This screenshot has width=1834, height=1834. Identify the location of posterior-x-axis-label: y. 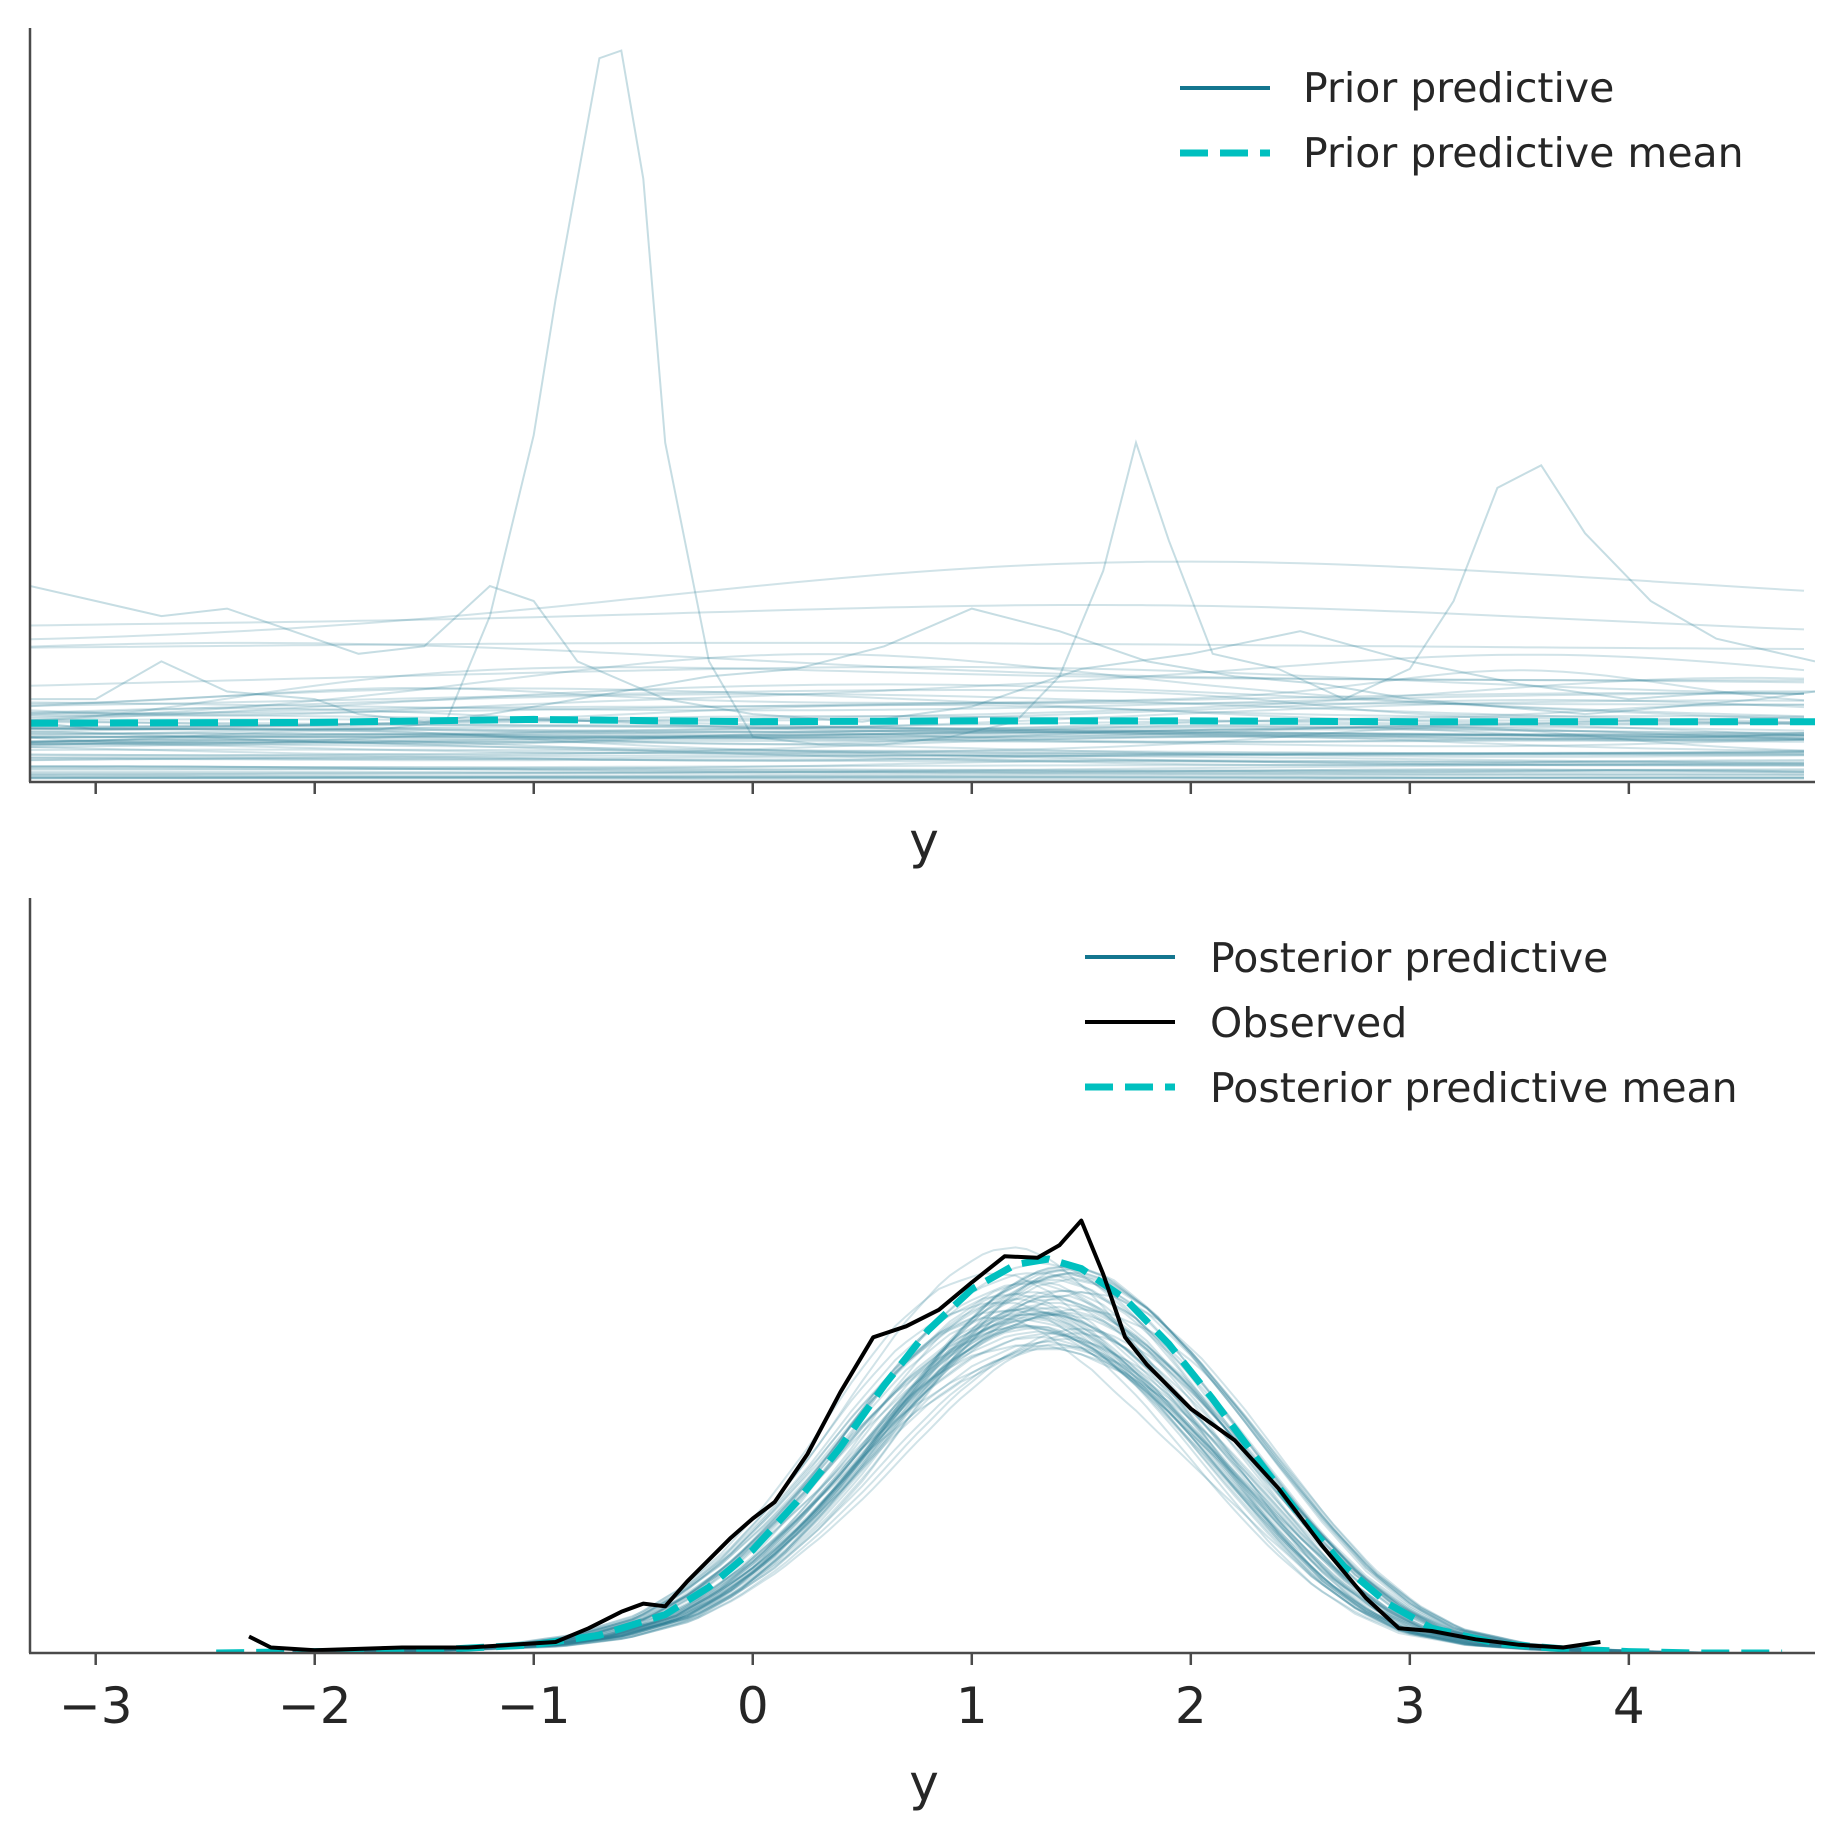
(924, 1783).